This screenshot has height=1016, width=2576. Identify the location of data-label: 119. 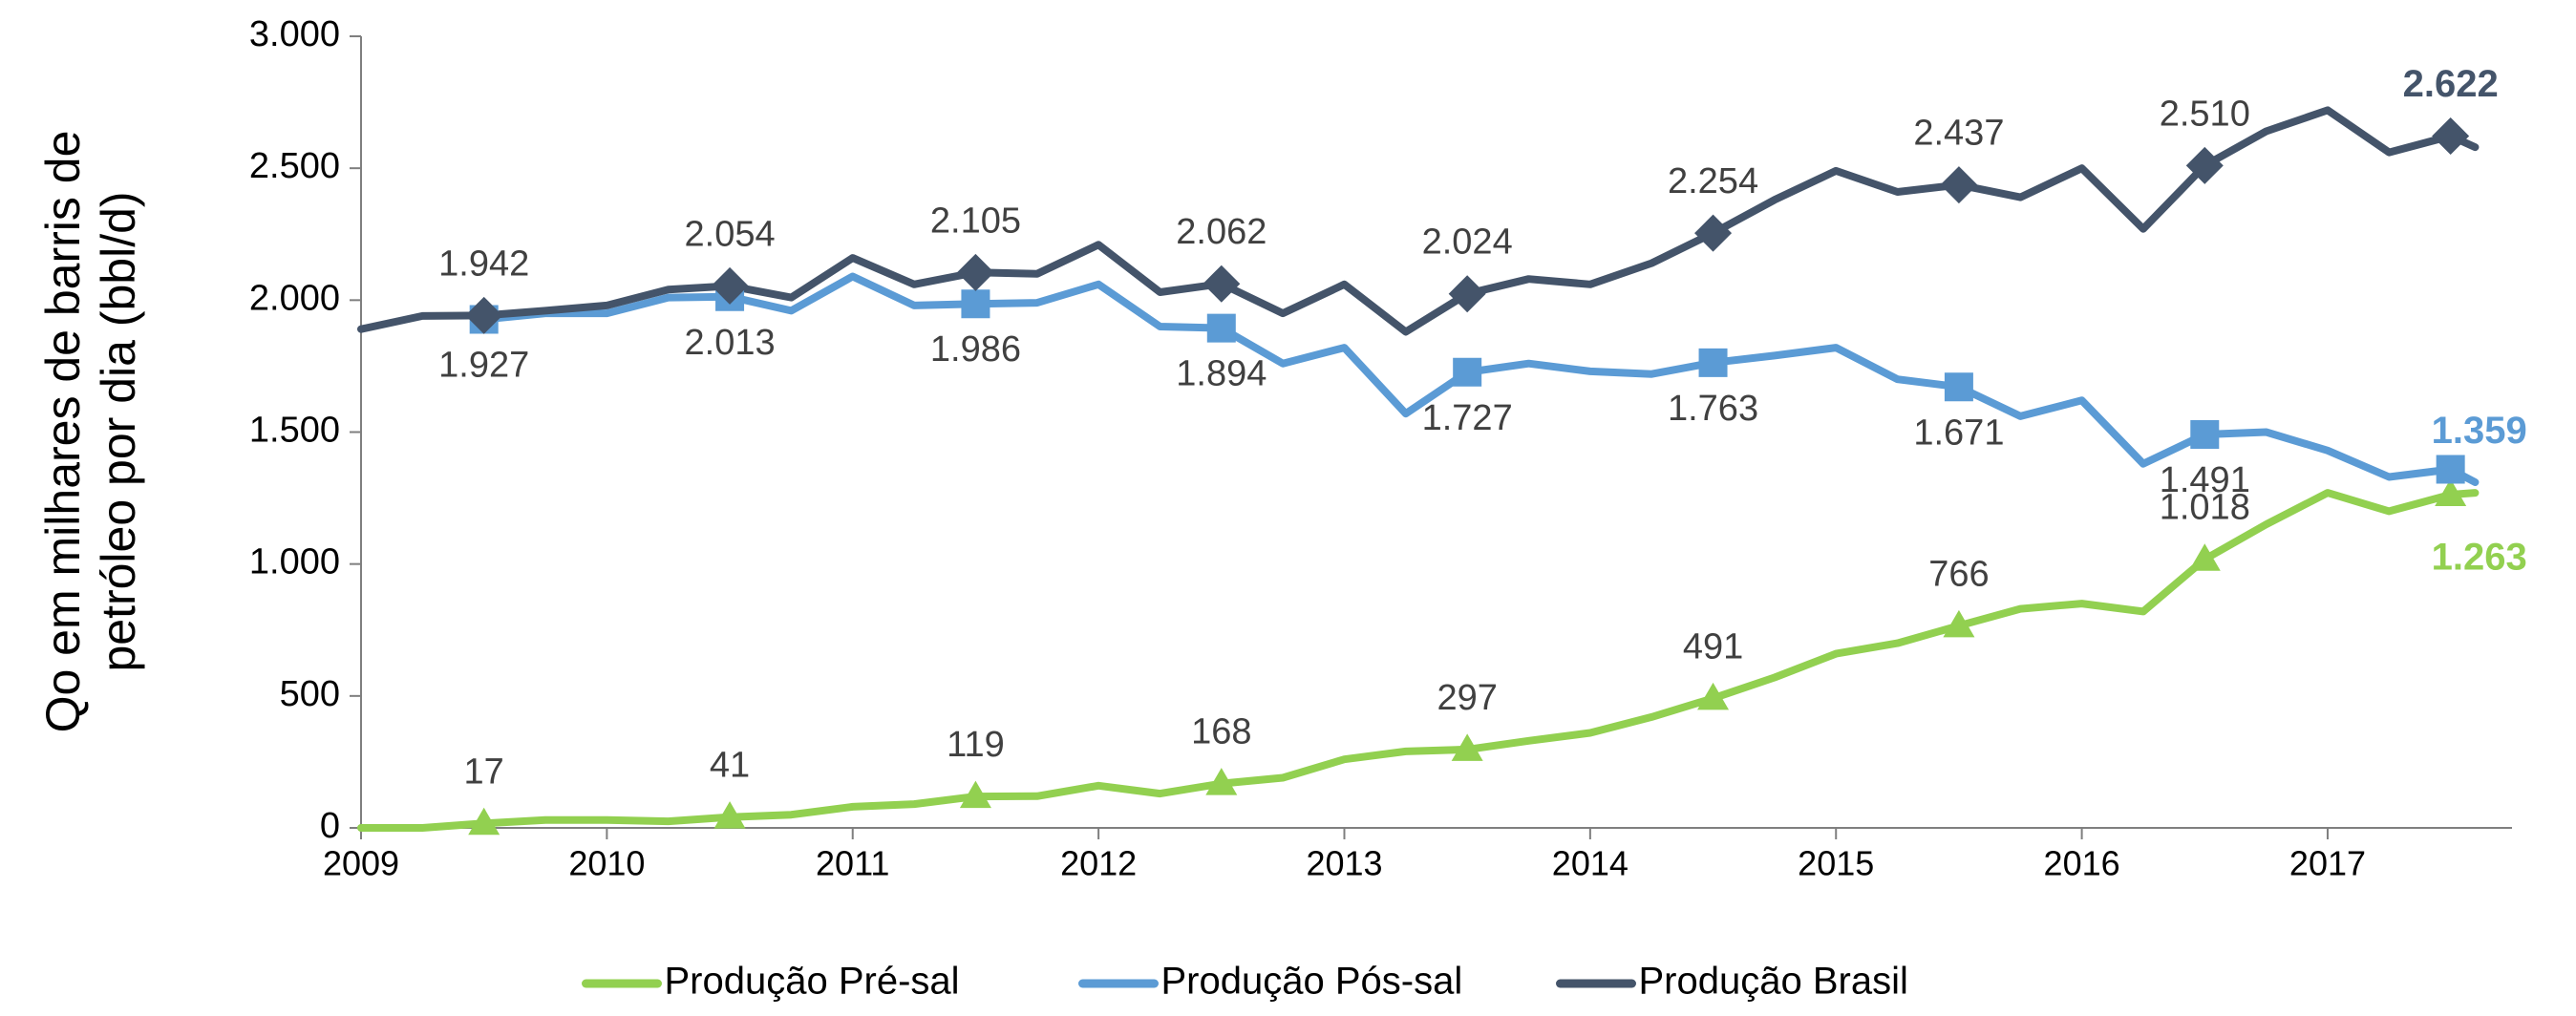
(976, 745).